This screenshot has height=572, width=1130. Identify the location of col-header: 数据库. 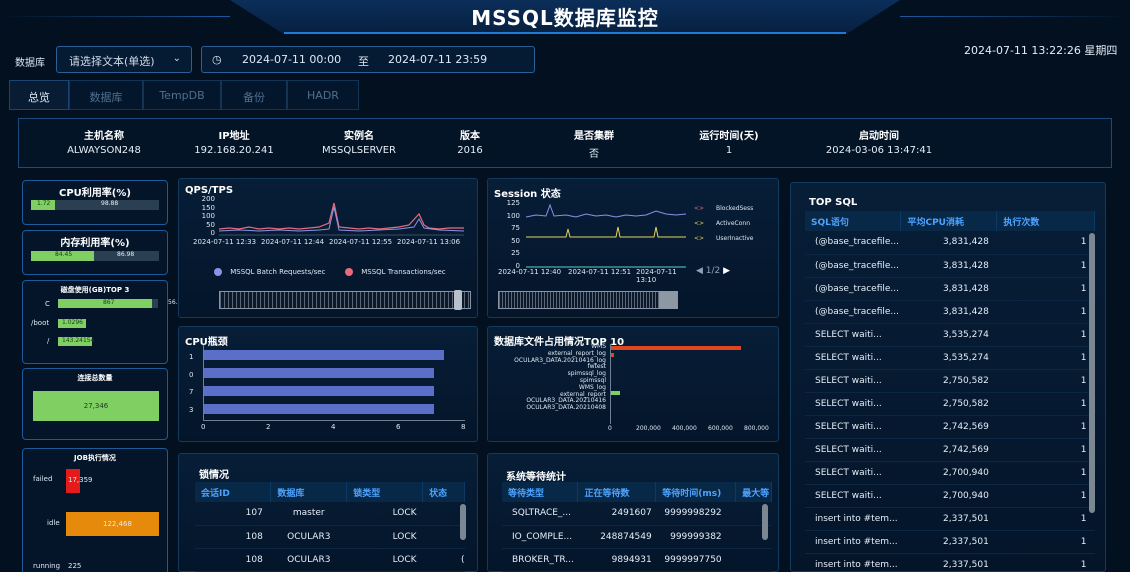
(309, 492).